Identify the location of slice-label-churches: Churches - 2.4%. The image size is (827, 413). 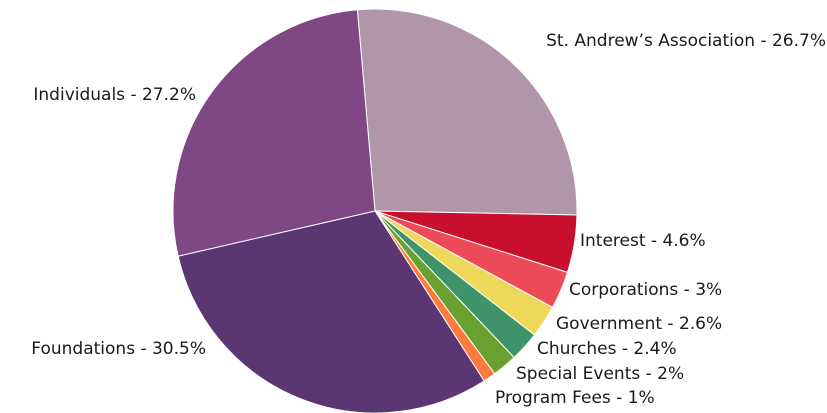
(607, 349).